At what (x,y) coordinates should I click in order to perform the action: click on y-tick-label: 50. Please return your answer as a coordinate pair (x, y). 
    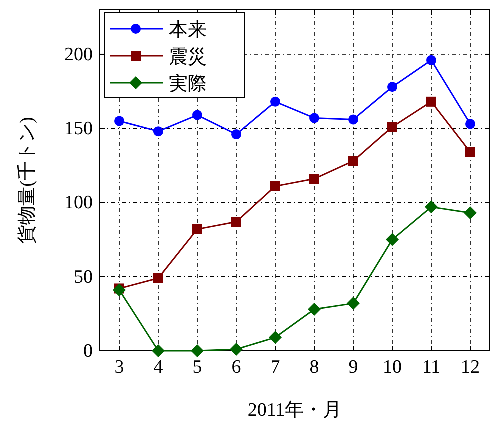
    Looking at the image, I should click on (83, 277).